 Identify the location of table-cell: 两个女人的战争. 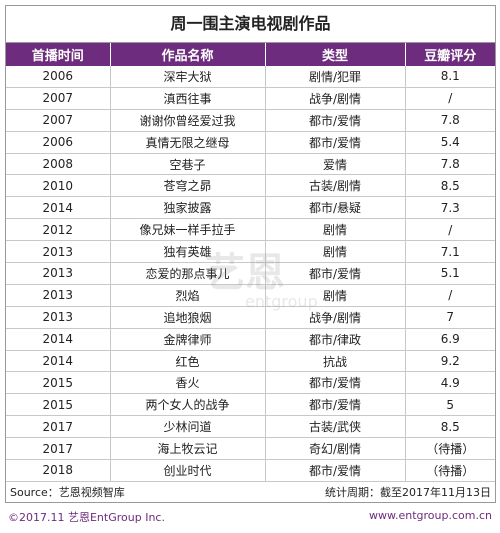
(187, 405).